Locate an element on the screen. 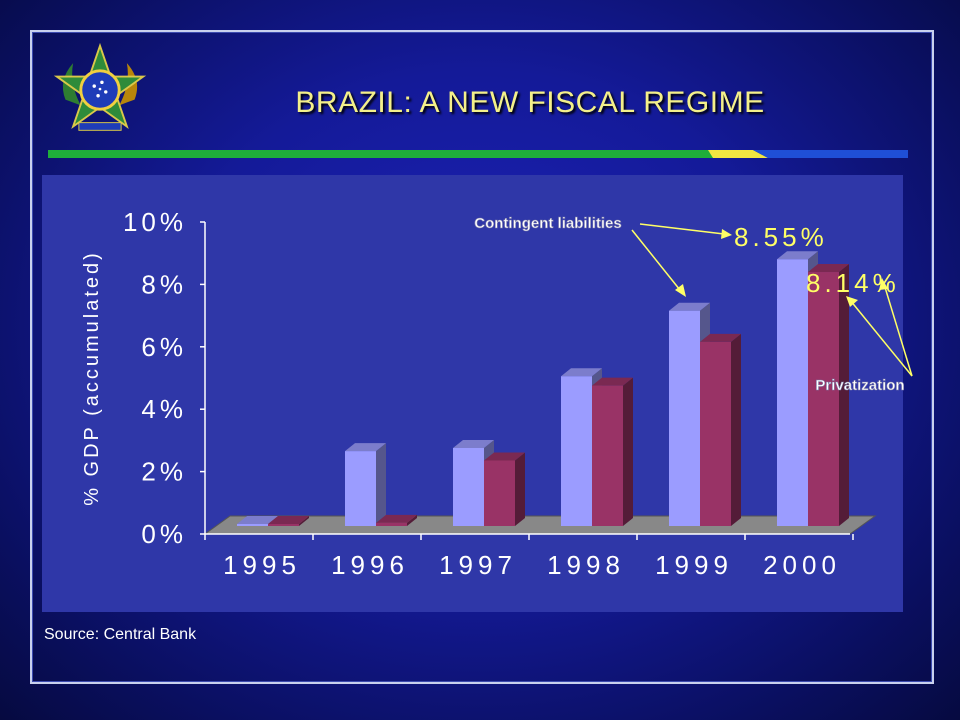 This screenshot has width=960, height=720. annotation-privatization-label: Privatization is located at coordinates (859, 385).